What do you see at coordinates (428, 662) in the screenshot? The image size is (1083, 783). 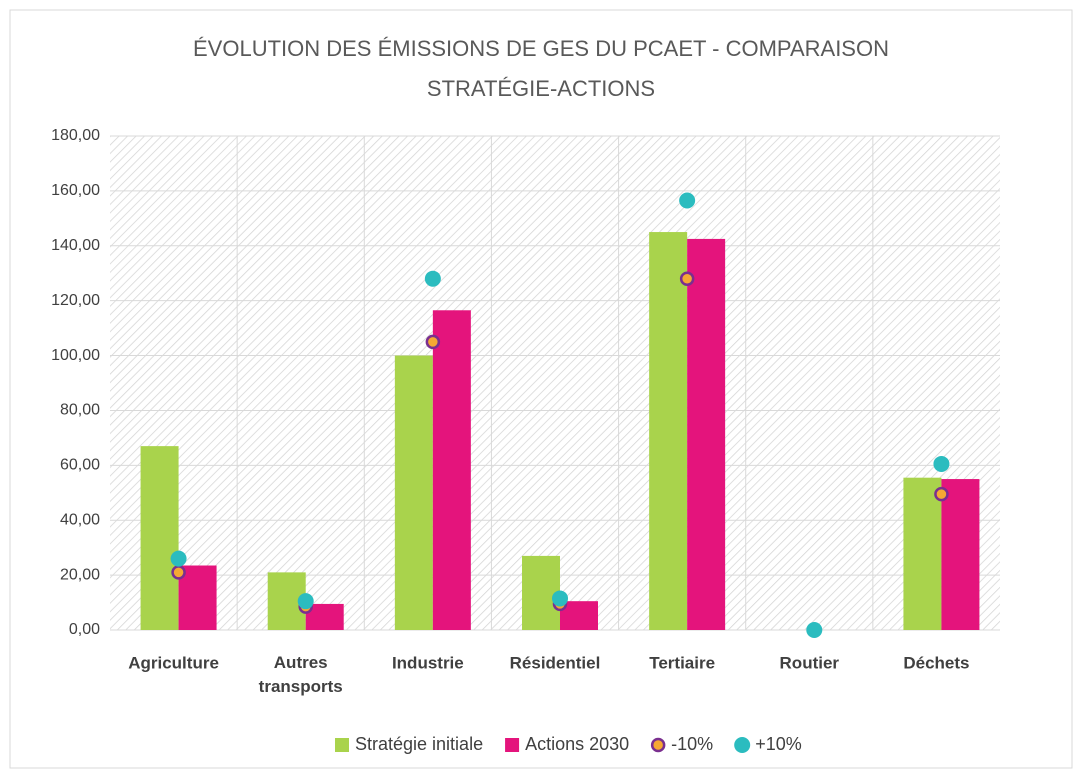 I see `x-tick-label: Industrie` at bounding box center [428, 662].